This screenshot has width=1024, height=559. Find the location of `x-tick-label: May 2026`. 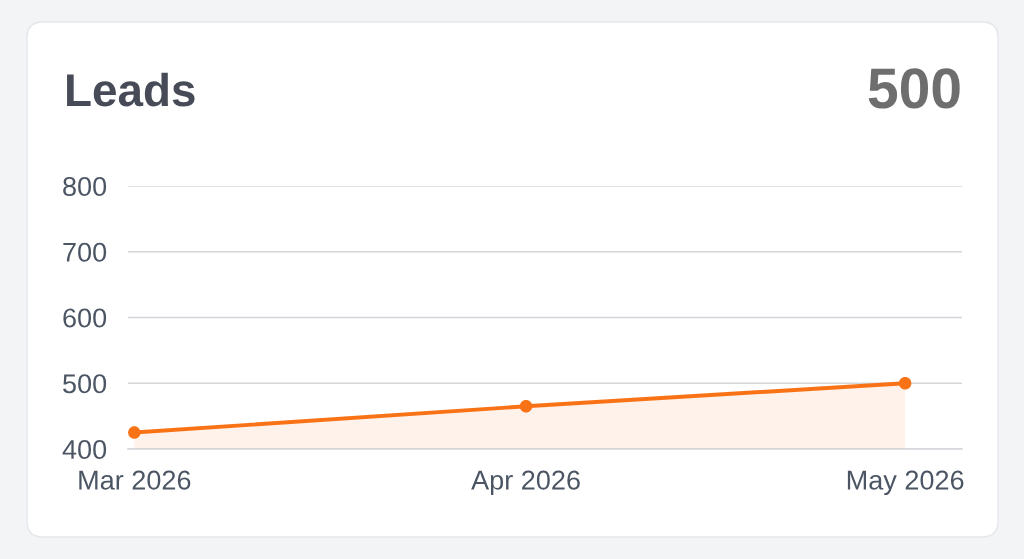

x-tick-label: May 2026 is located at coordinates (905, 483).